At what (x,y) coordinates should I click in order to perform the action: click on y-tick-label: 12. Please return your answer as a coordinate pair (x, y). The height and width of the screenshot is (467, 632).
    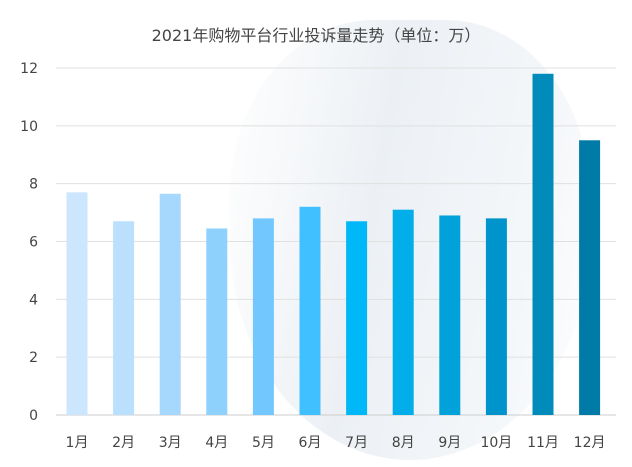
    Looking at the image, I should click on (29, 69).